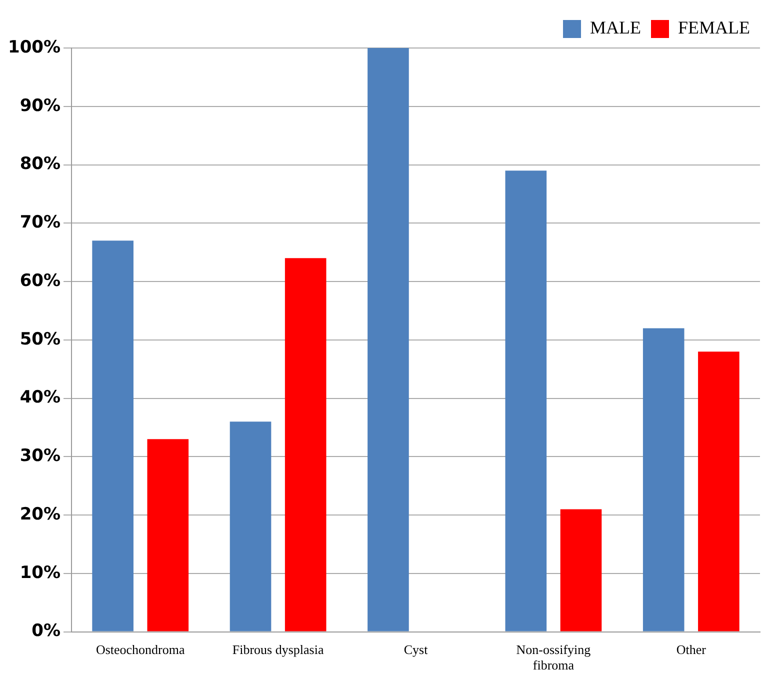 The height and width of the screenshot is (682, 780). What do you see at coordinates (40, 572) in the screenshot?
I see `y-tick-label: 10%` at bounding box center [40, 572].